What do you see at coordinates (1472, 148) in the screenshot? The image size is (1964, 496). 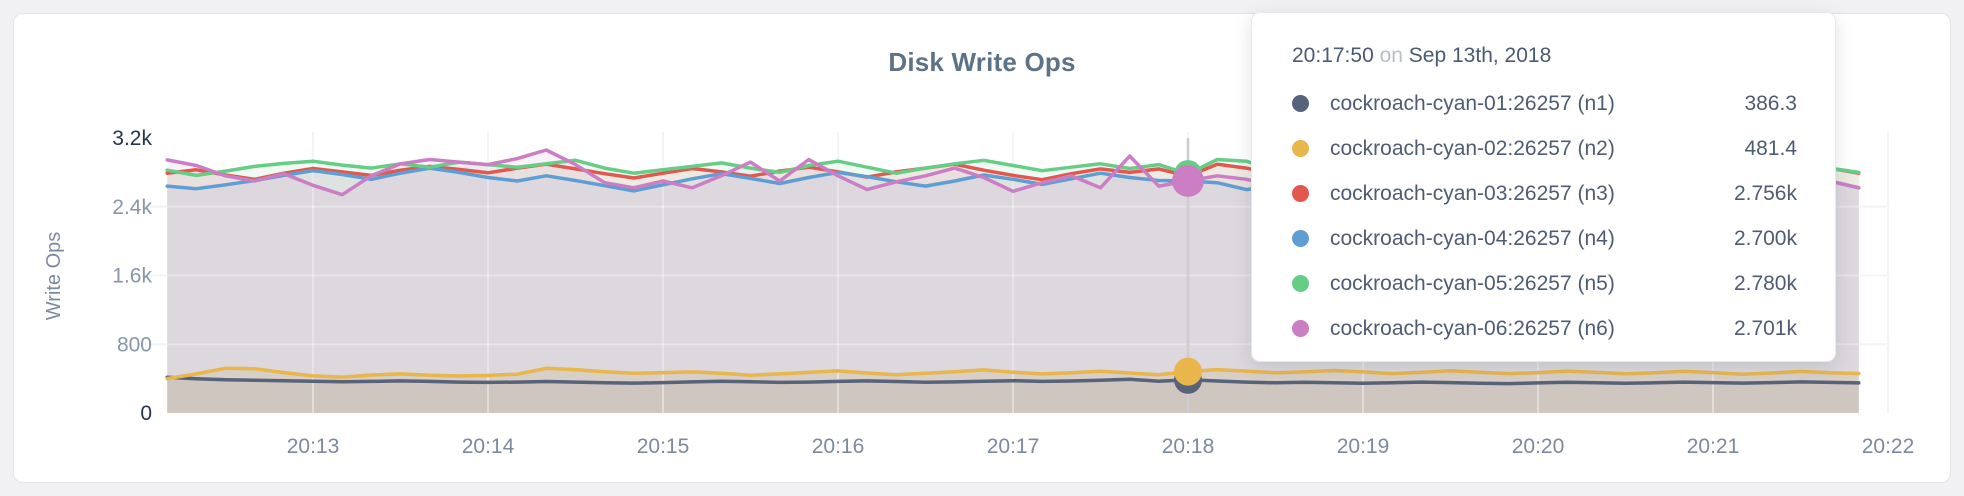 I see `series-name: cockroach-cyan-02:26257 (n2)` at bounding box center [1472, 148].